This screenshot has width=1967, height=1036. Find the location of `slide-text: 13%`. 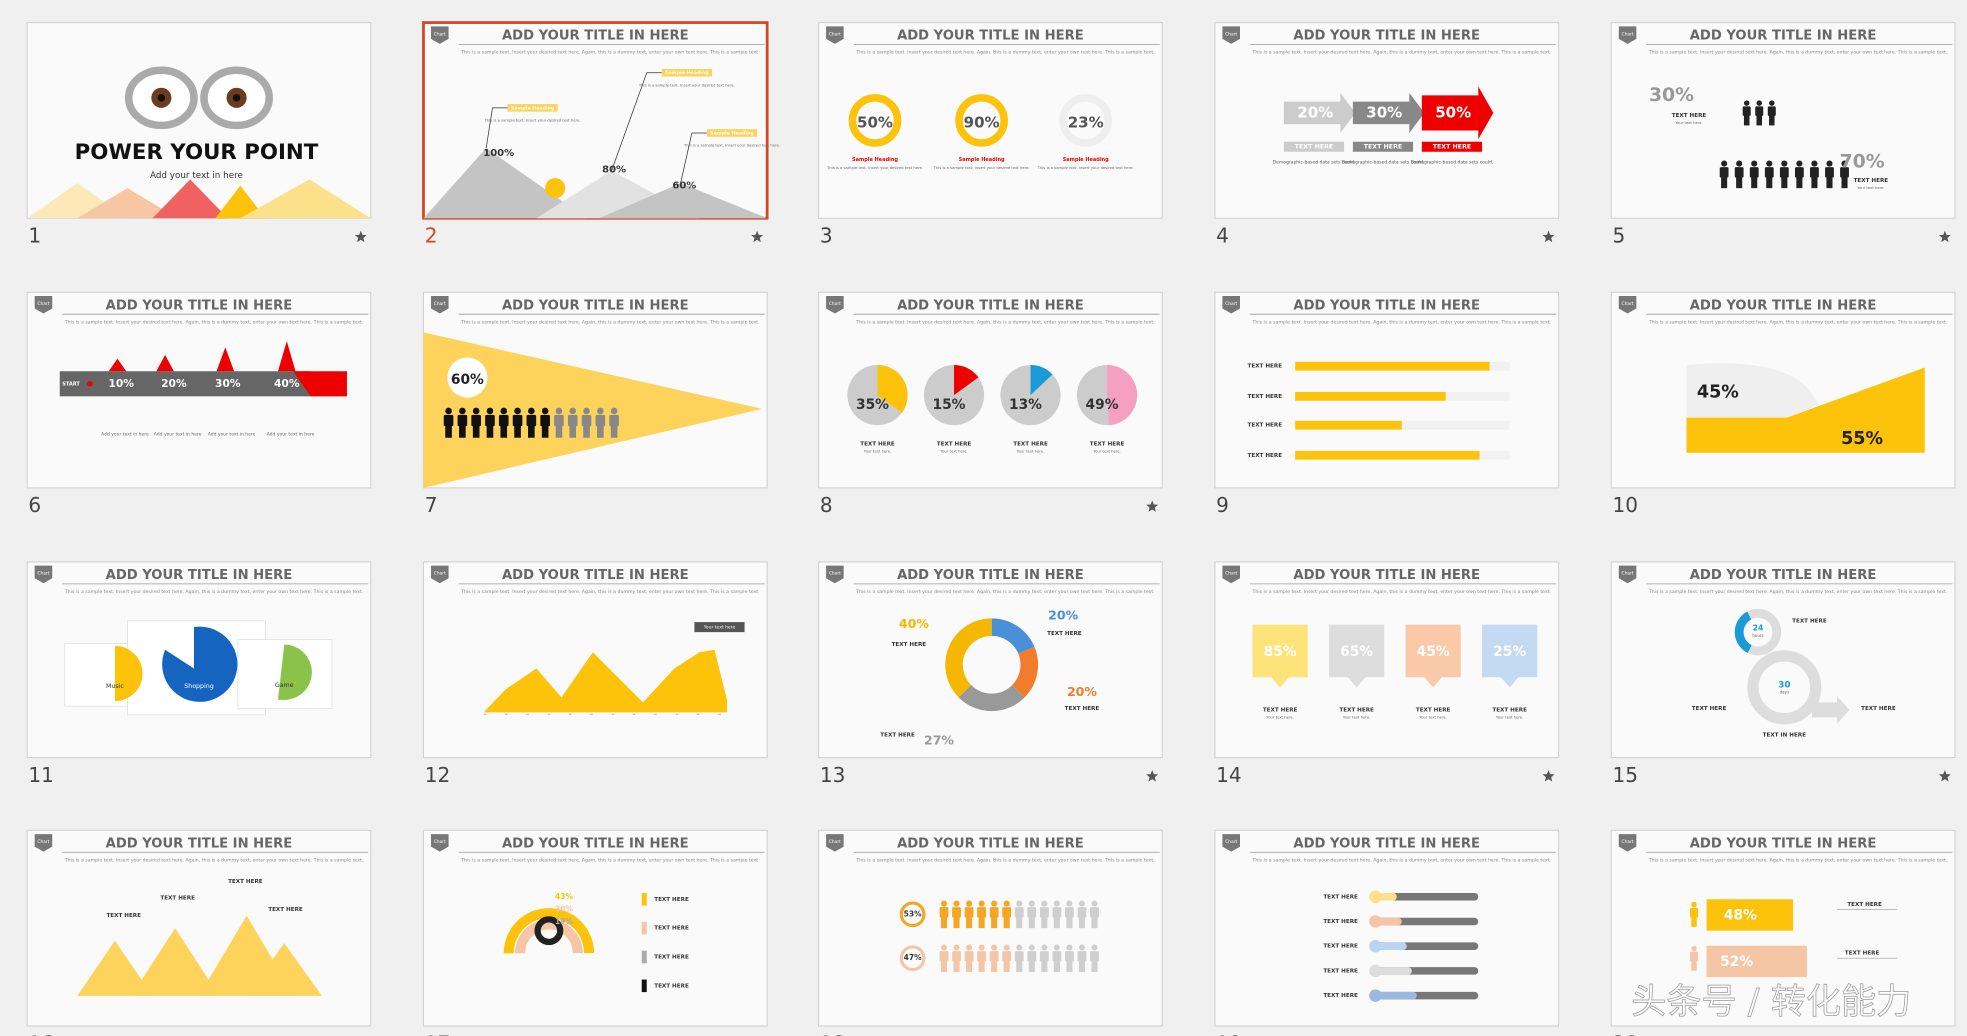

slide-text: 13% is located at coordinates (1025, 405).